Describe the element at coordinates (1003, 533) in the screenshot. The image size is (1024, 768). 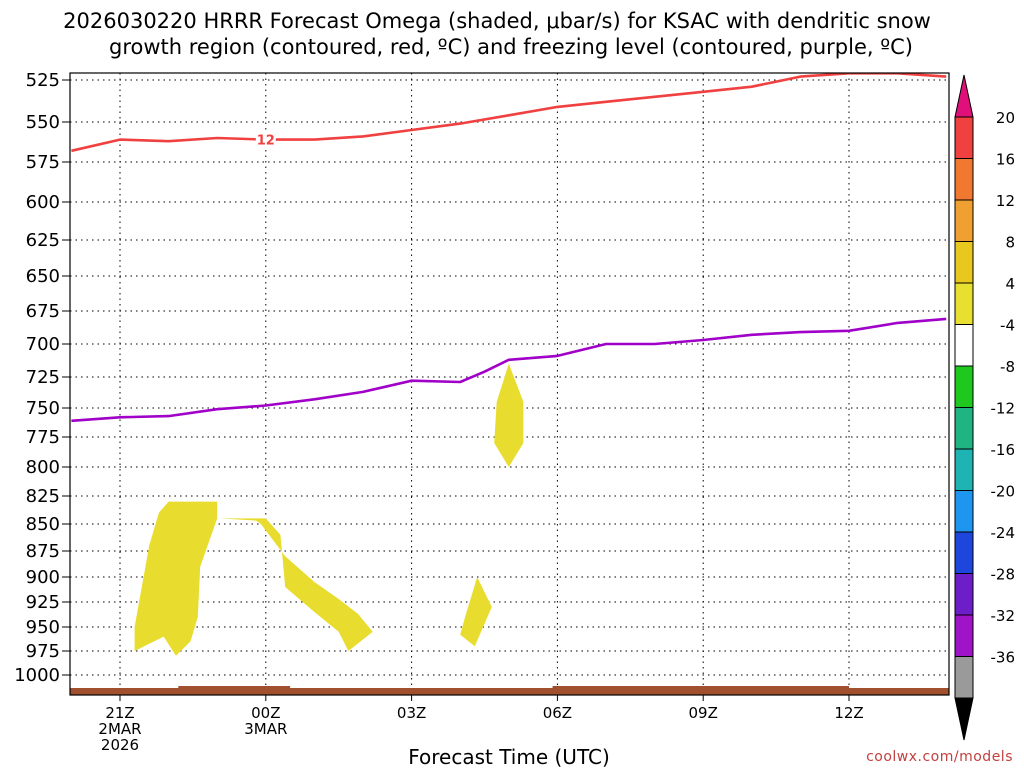
I see `colorbar-label: -24` at that location.